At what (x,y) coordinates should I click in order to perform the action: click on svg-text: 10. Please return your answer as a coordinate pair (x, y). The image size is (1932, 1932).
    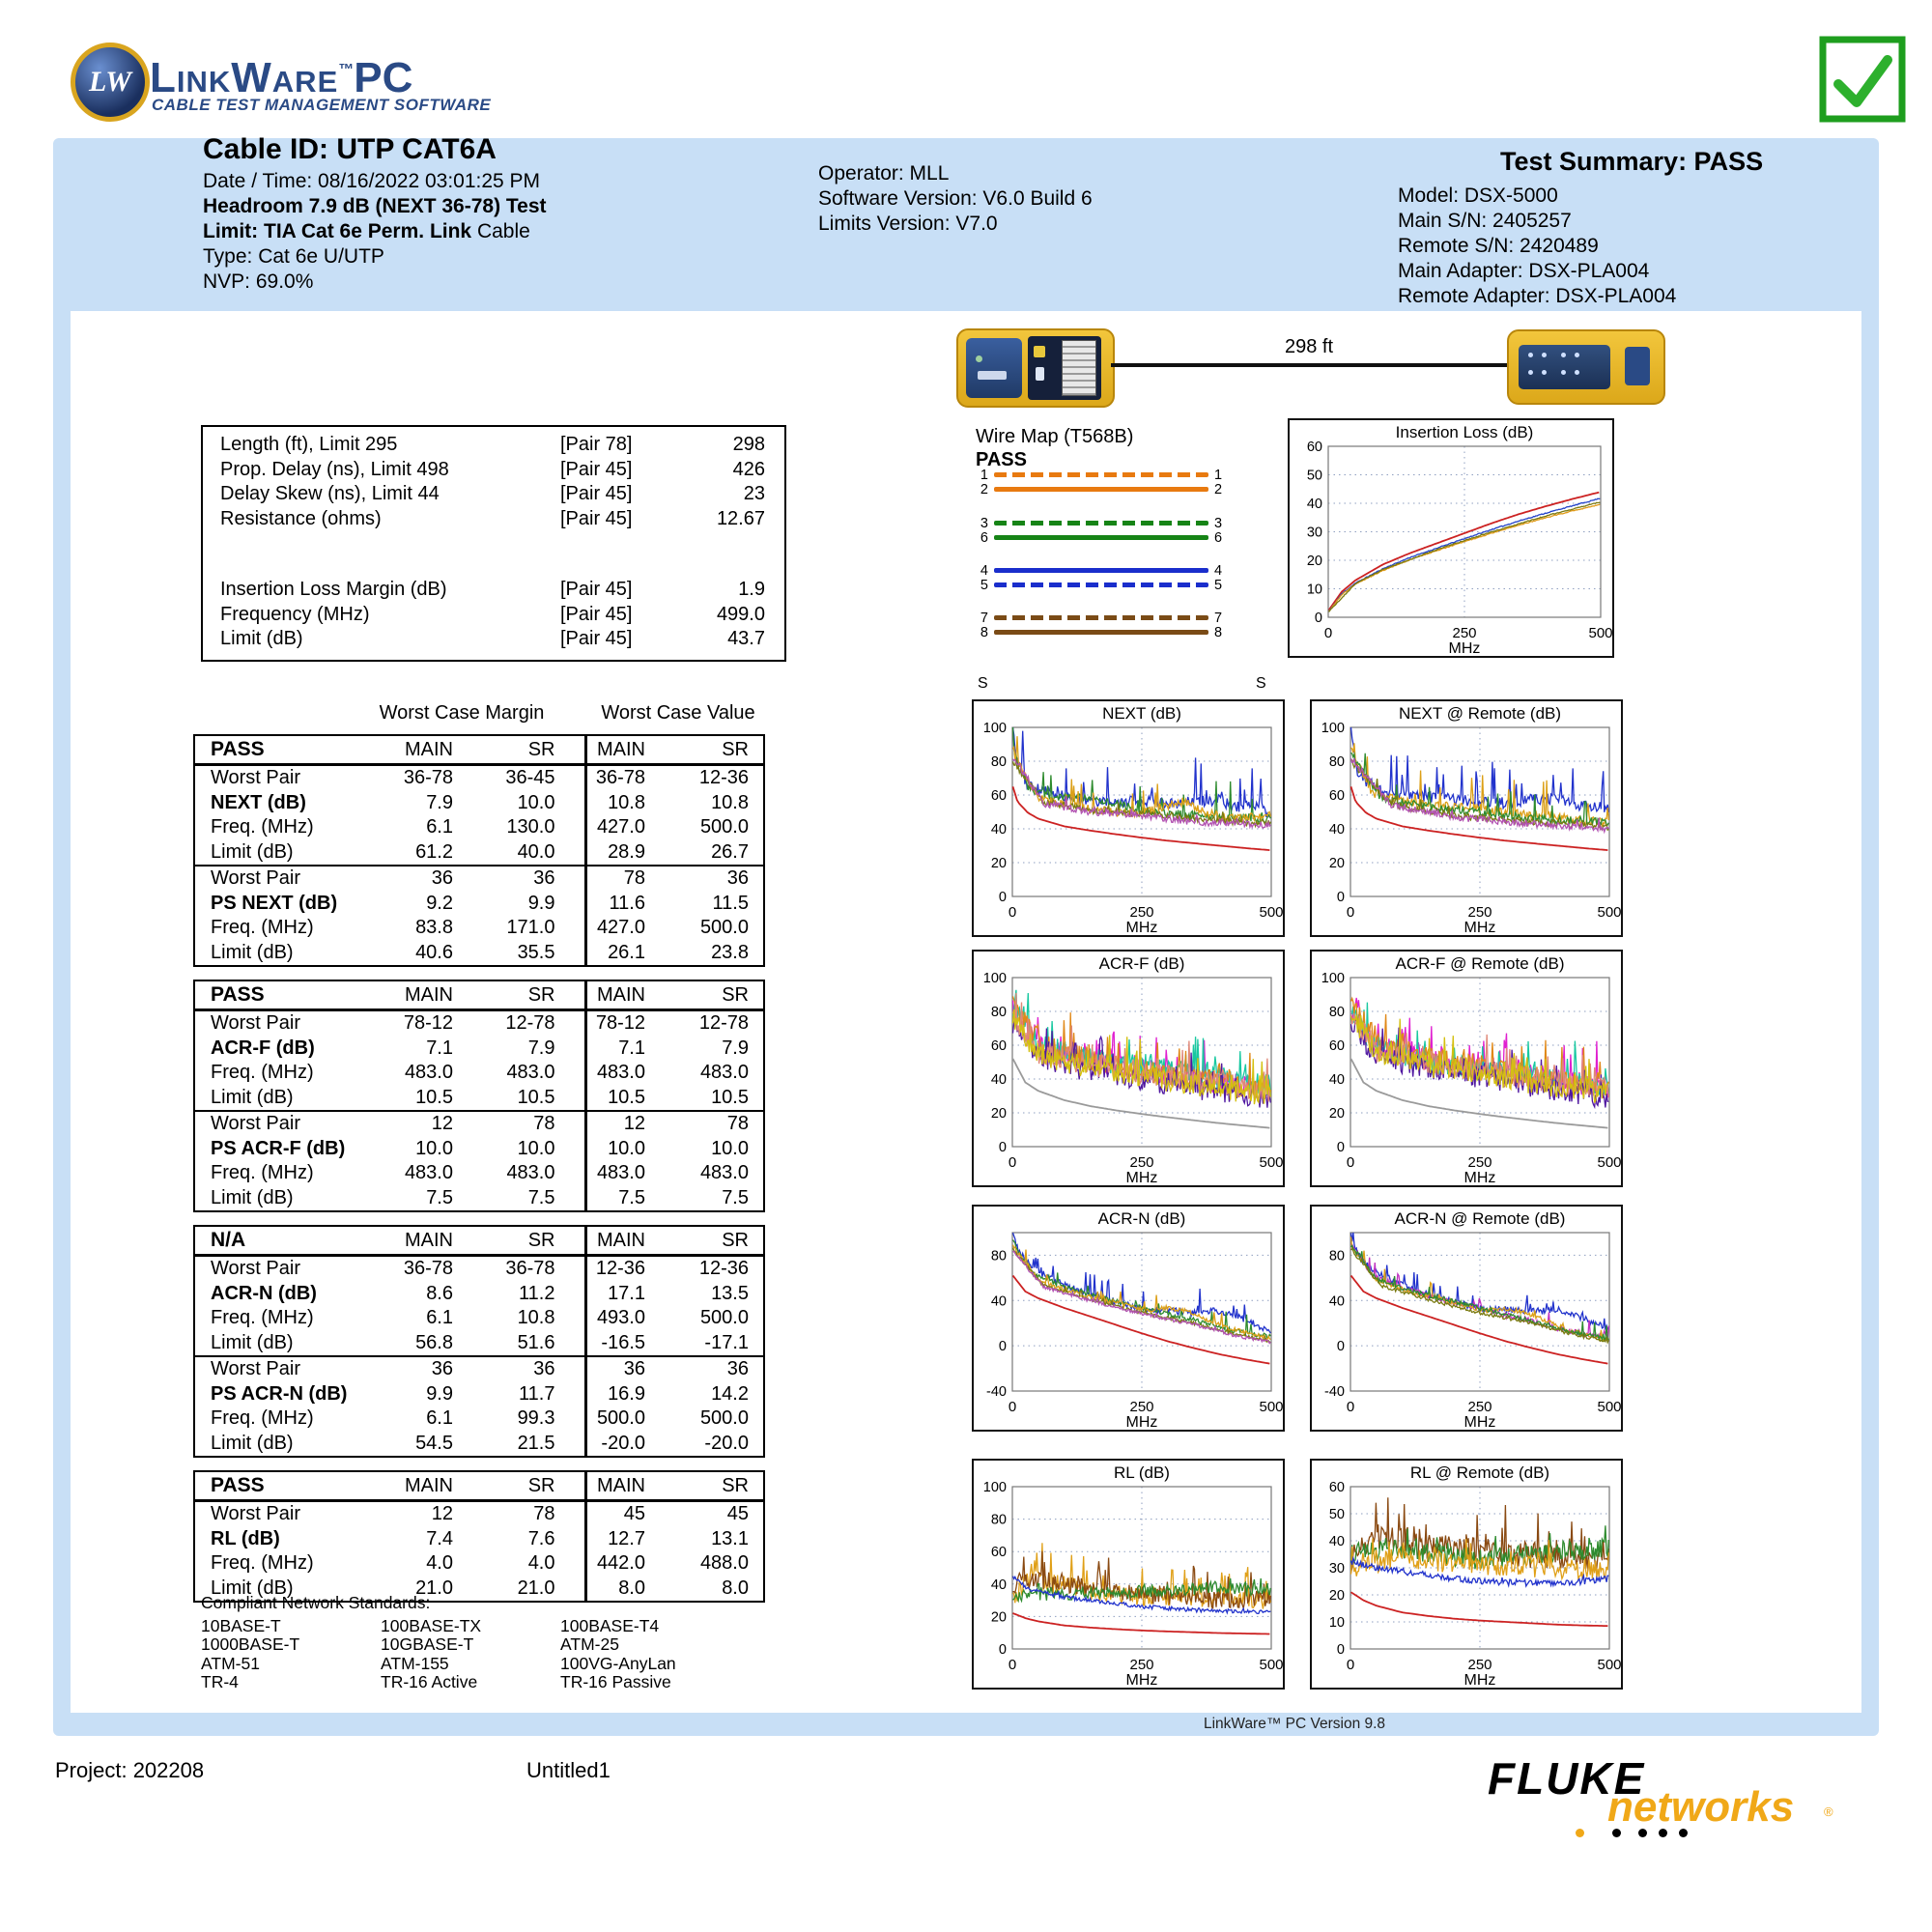
    Looking at the image, I should click on (1337, 1623).